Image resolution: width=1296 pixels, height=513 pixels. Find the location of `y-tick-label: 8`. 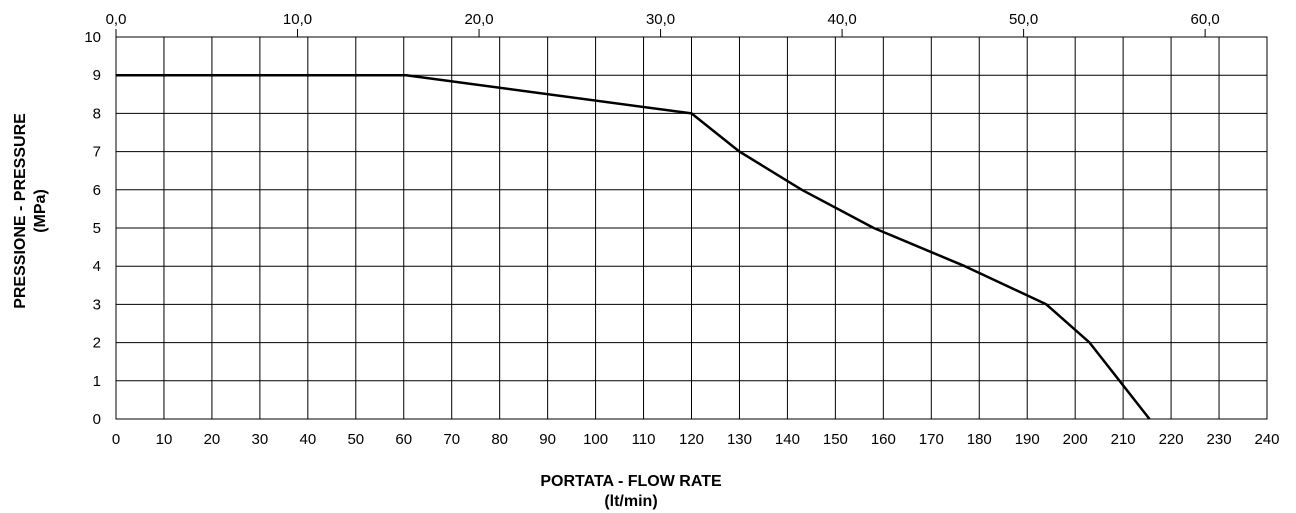

y-tick-label: 8 is located at coordinates (97, 113).